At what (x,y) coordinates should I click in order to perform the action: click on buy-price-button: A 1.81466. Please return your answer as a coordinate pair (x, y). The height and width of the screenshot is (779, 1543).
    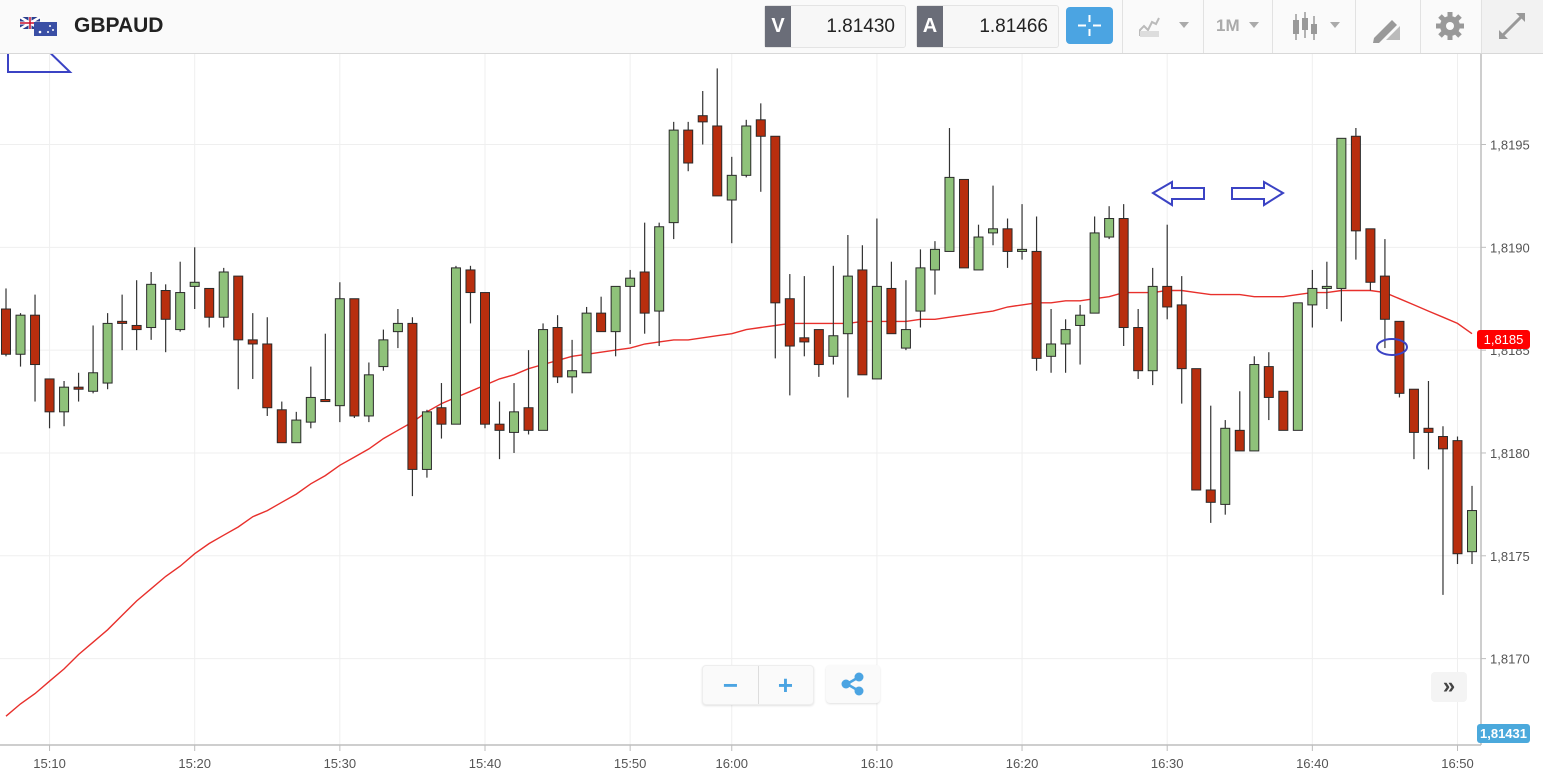
    Looking at the image, I should click on (987, 26).